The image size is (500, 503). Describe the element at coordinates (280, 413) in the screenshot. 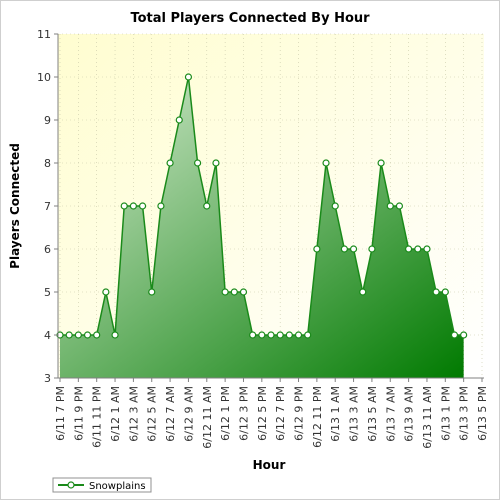

I see `x-tick-label: 6/12 7 PM` at that location.